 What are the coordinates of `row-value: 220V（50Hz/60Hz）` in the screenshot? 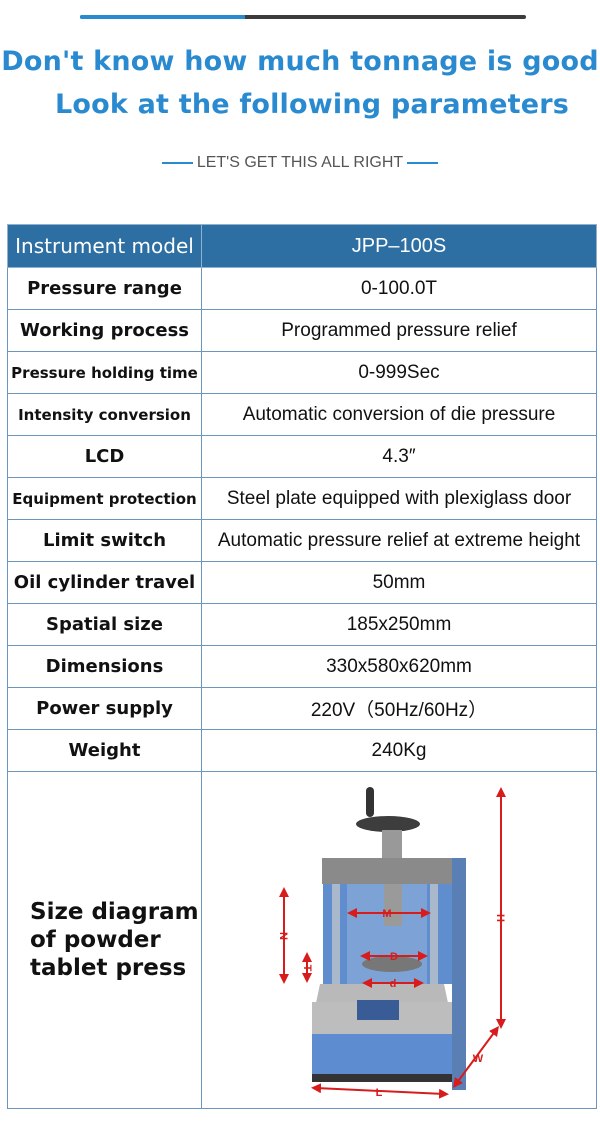 It's located at (399, 708).